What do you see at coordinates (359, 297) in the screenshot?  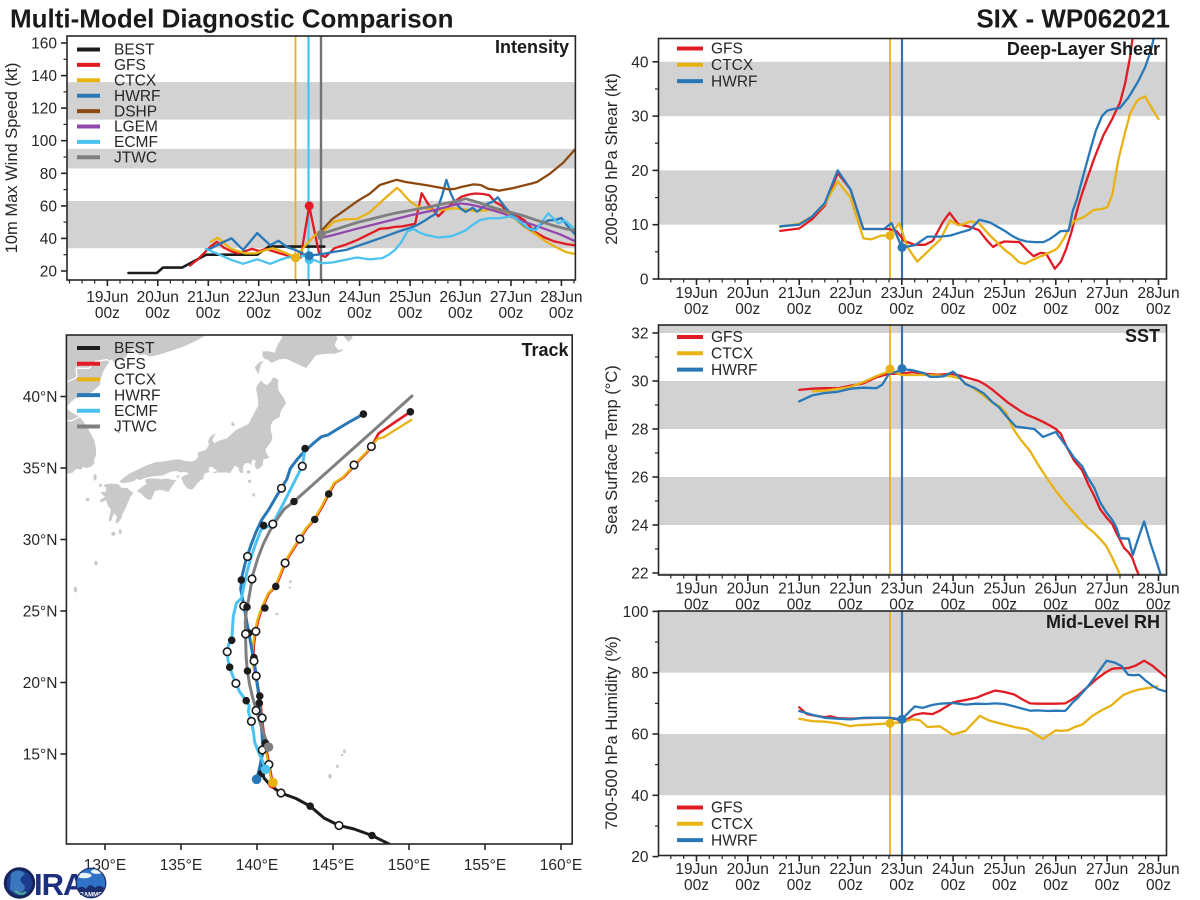 I see `svg-text: 24Jun` at bounding box center [359, 297].